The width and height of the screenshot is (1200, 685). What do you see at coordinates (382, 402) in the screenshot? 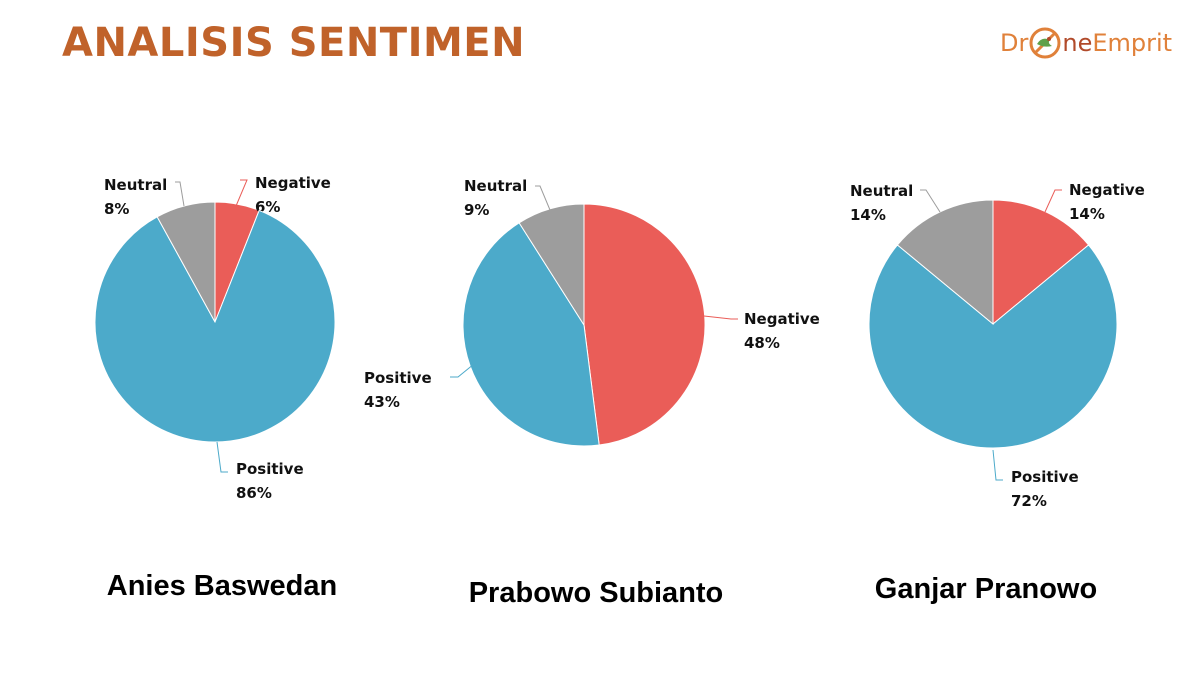
I see `slice-percent-positive: 43%` at bounding box center [382, 402].